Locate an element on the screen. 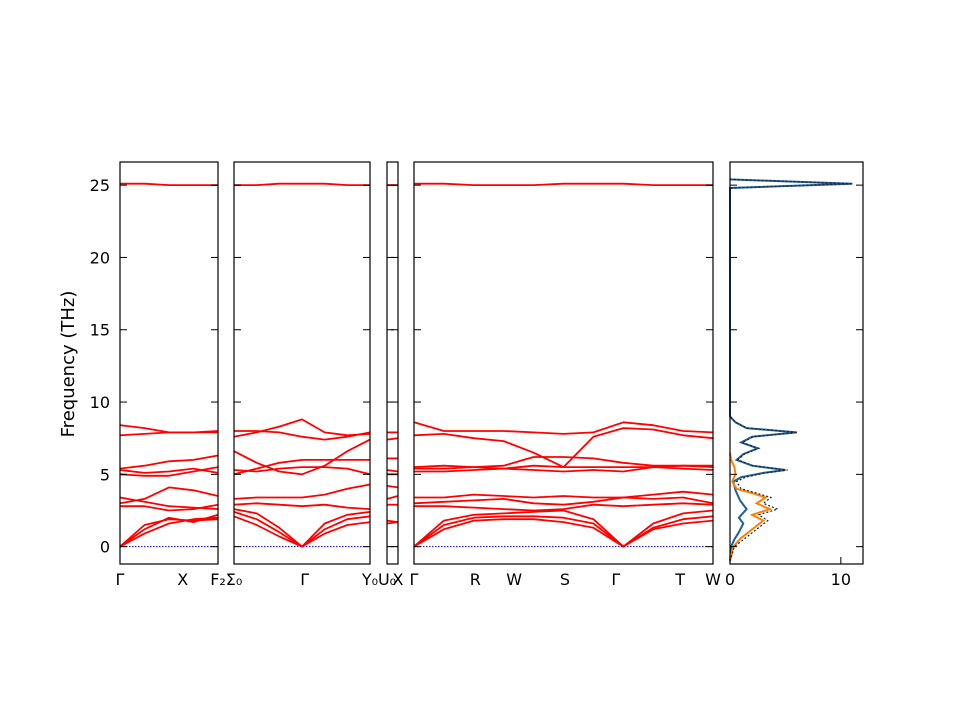 This screenshot has height=720, width=960. panel-1: Γ X F₂ is located at coordinates (171, 375).